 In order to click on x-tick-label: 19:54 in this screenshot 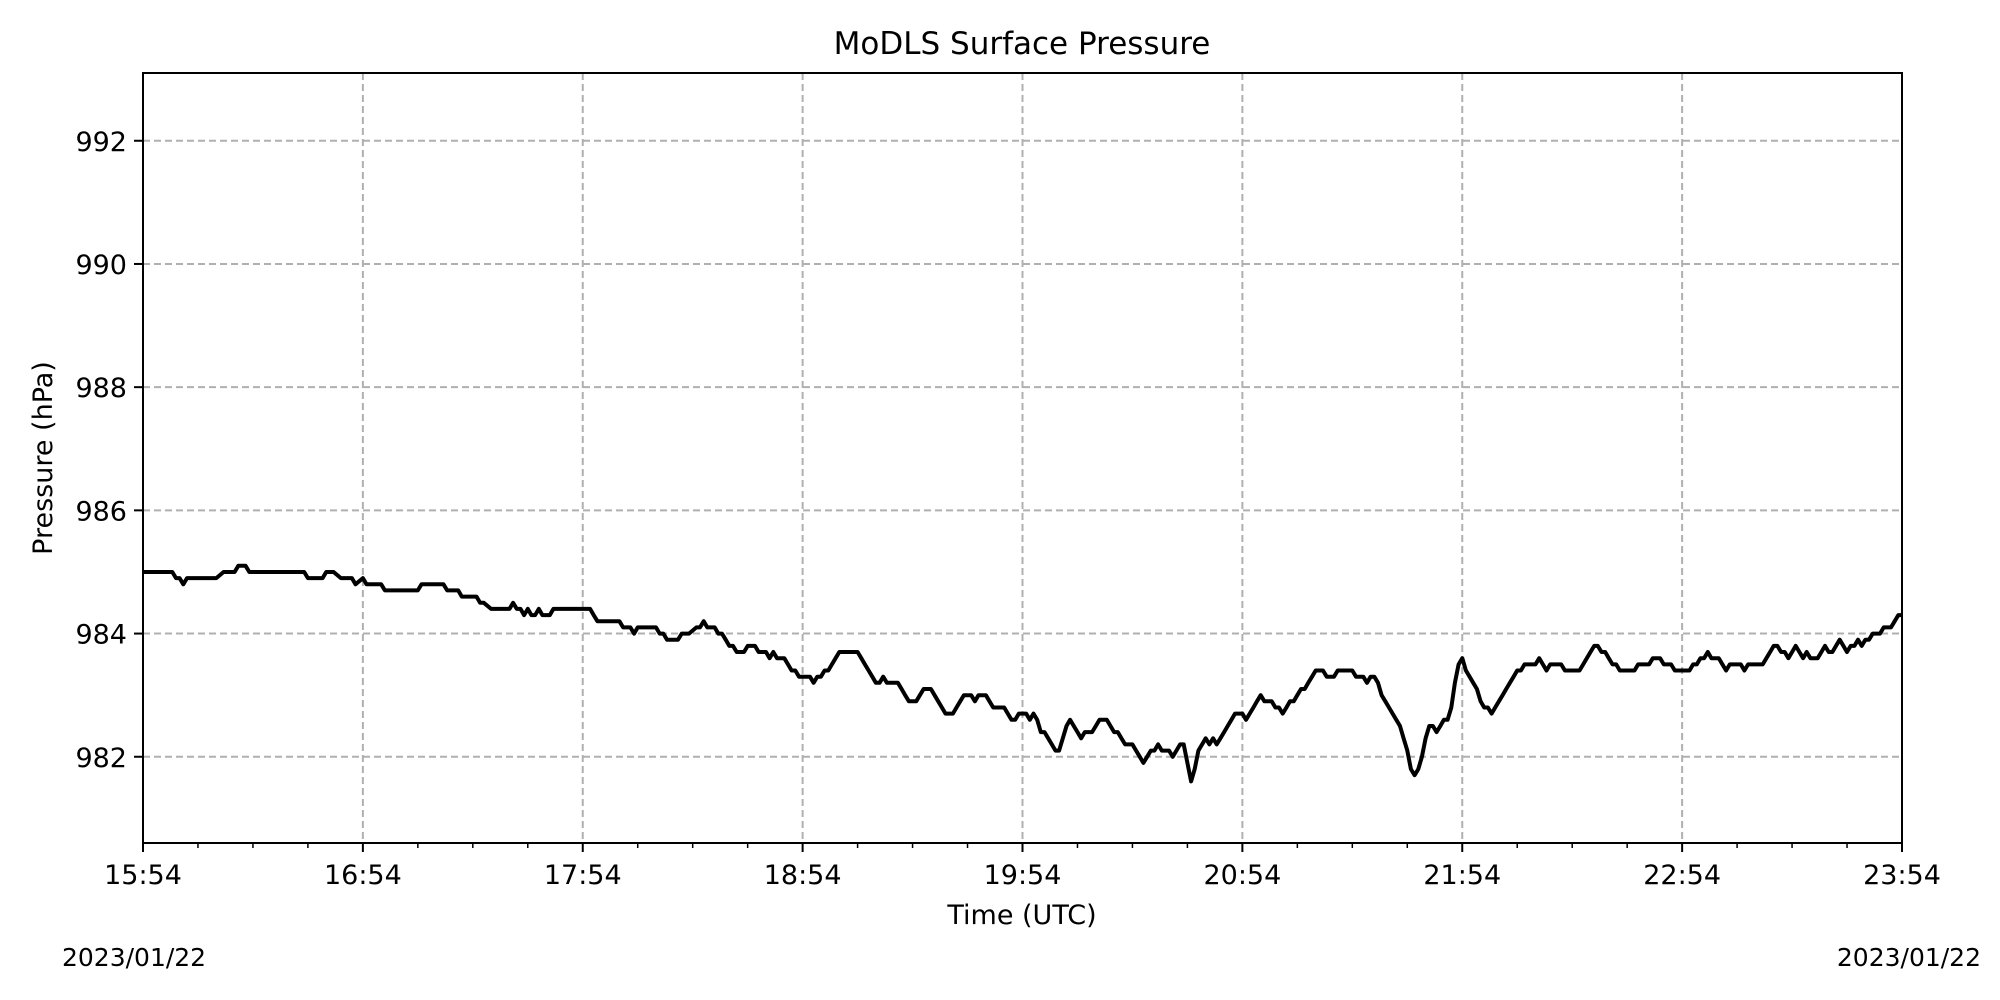, I will do `click(1023, 875)`.